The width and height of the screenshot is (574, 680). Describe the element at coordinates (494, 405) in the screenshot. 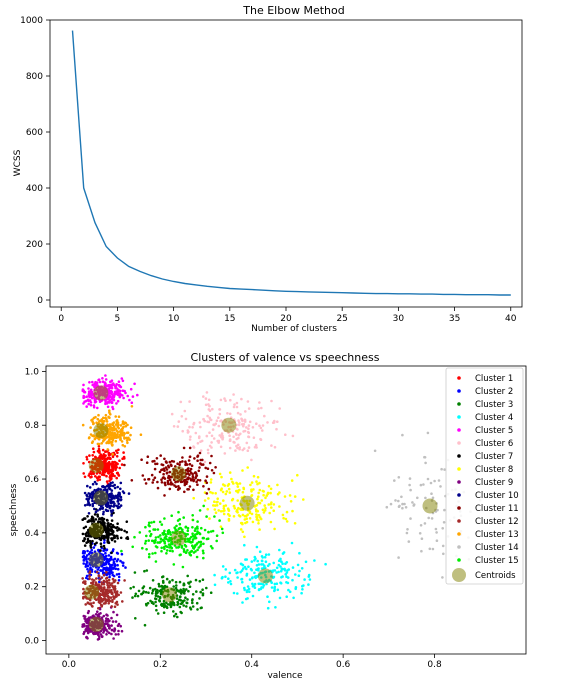

I see `legend-label: Cluster 3` at that location.